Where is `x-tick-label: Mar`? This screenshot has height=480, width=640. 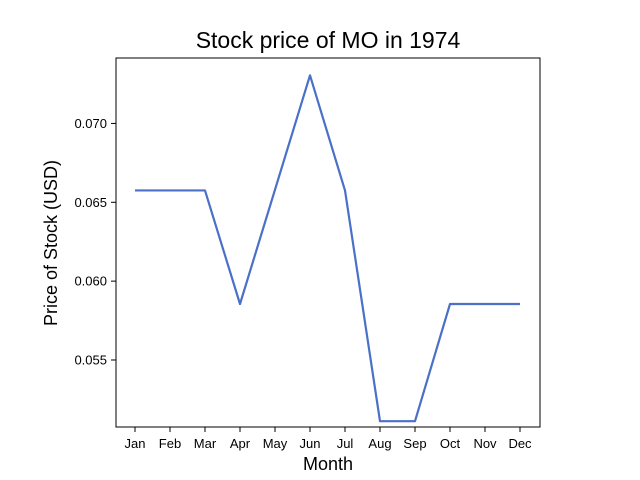
x-tick-label: Mar is located at coordinates (205, 443).